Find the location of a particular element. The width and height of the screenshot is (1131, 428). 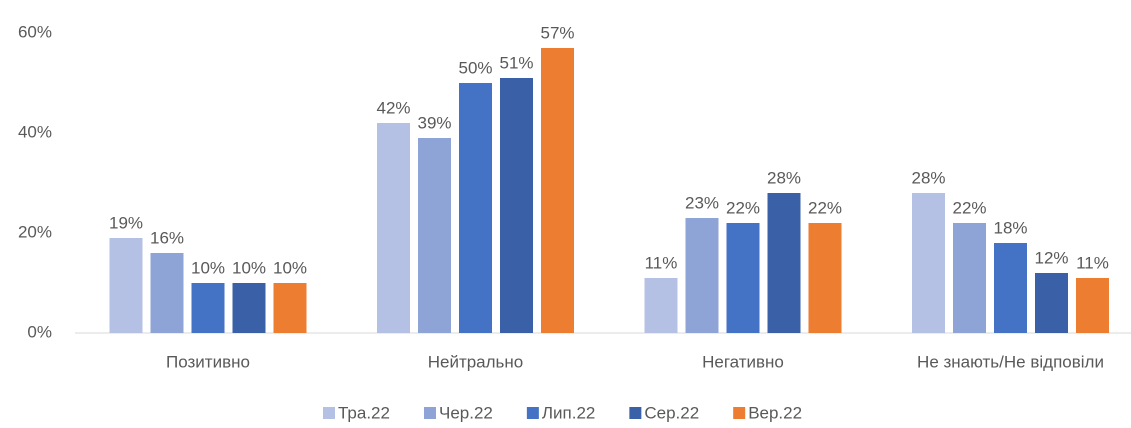

legend-label: Тра.22 is located at coordinates (364, 412).